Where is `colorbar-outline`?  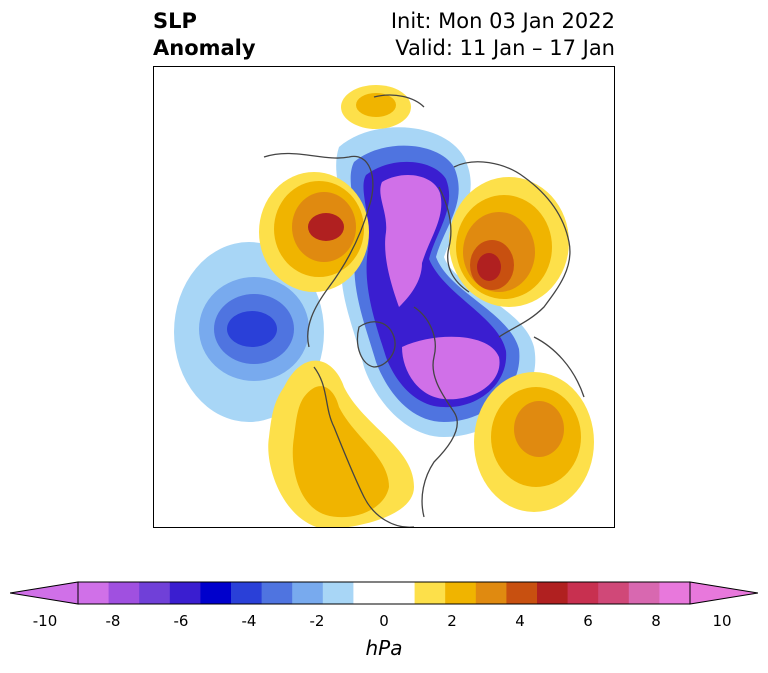
colorbar-outline is located at coordinates (384, 593).